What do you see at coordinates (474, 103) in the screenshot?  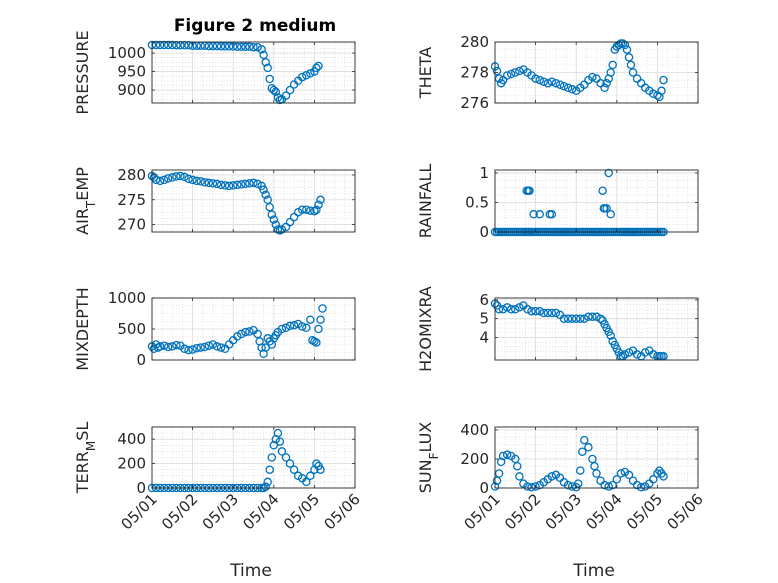 I see `y-tick-label: 276` at bounding box center [474, 103].